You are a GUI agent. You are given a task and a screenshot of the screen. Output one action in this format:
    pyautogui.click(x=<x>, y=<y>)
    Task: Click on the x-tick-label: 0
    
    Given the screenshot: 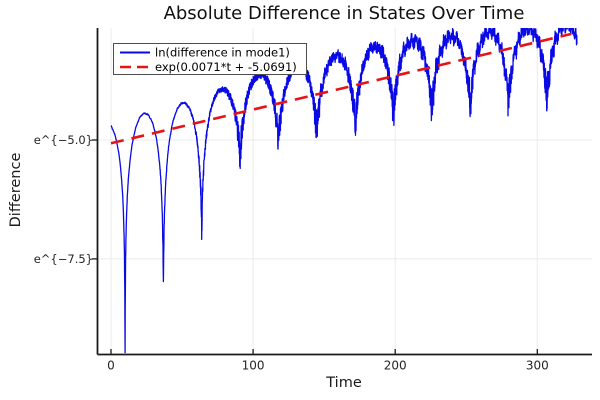 What is the action you would take?
    pyautogui.click(x=111, y=366)
    